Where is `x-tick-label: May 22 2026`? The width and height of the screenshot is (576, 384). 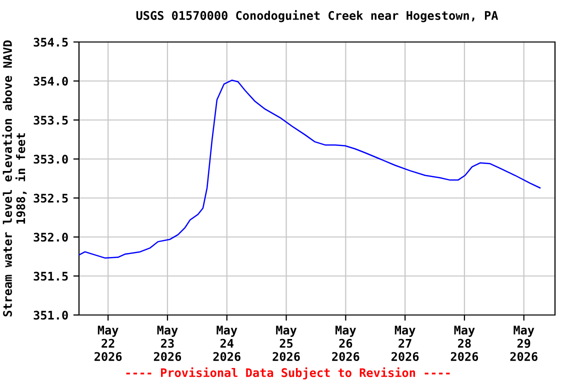
x-tick-label: May 22 2026 is located at coordinates (108, 344).